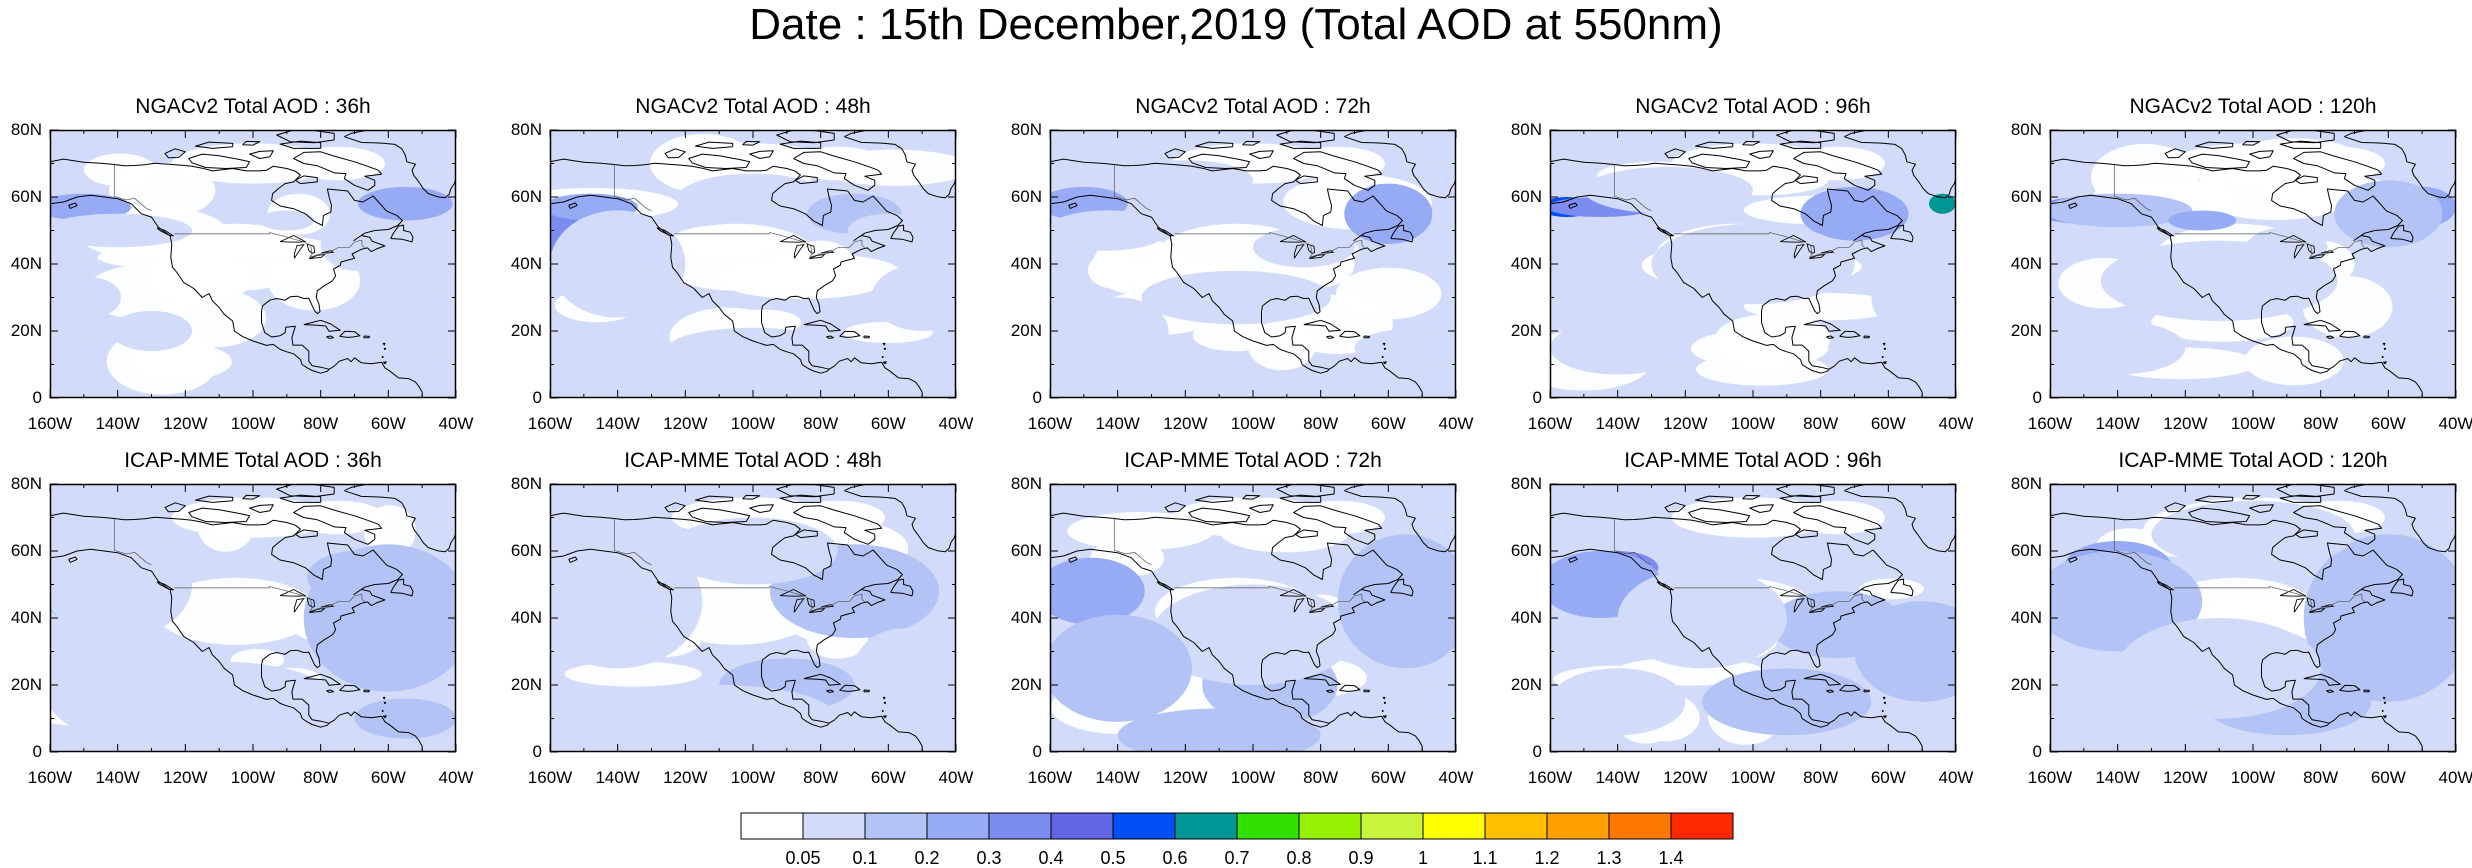 The width and height of the screenshot is (2472, 868). I want to click on panel-title: ICAP-MME Total AOD : 120h, so click(2253, 460).